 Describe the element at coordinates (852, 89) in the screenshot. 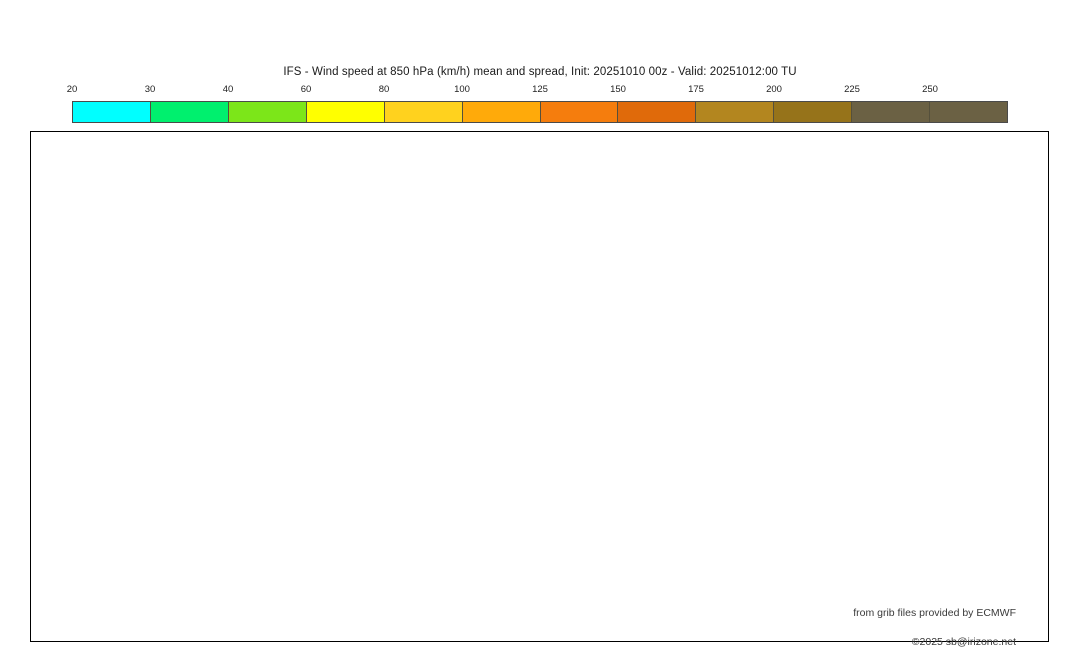

I see `colorbar-tick-225: 225` at that location.